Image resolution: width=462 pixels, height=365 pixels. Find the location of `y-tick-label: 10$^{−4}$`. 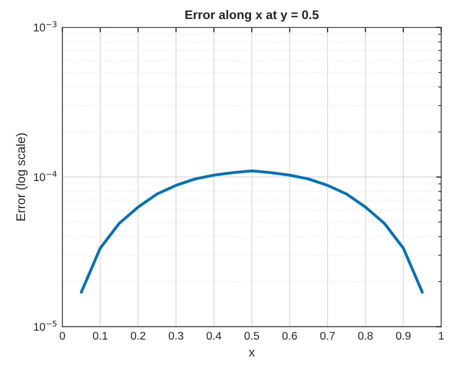

y-tick-label: 10$^{−4}$ is located at coordinates (45, 176).